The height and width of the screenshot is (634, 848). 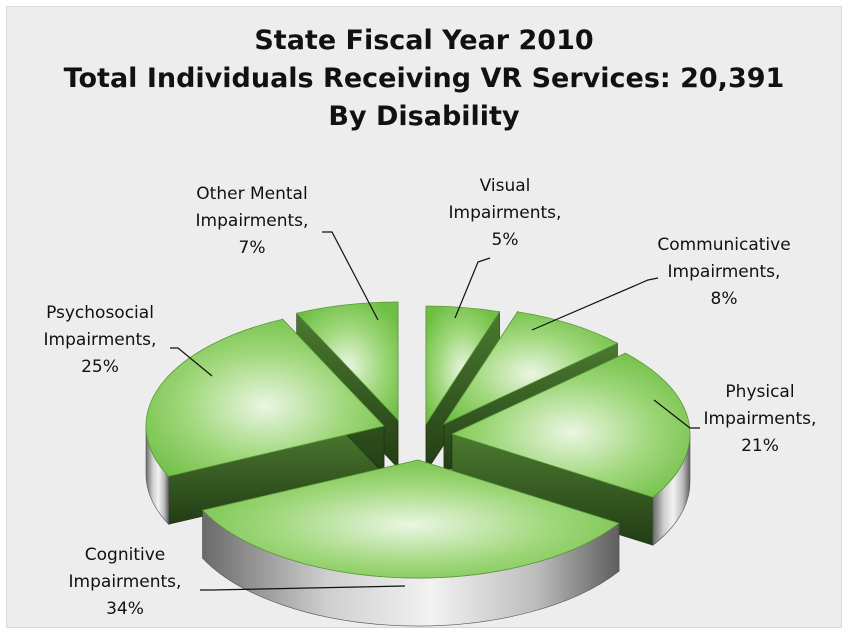 I want to click on slice-percent-label: 5%, so click(x=505, y=240).